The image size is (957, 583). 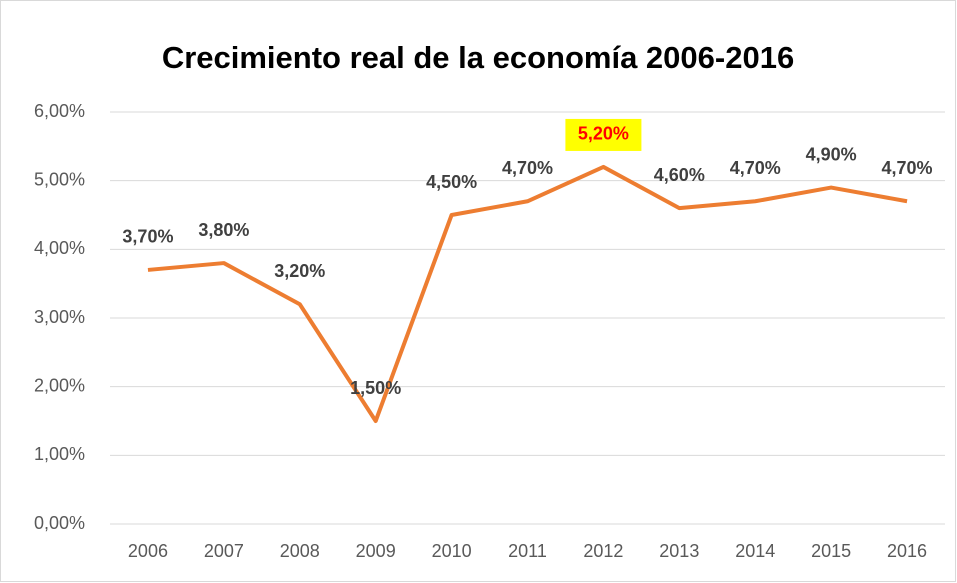 What do you see at coordinates (148, 551) in the screenshot?
I see `x-tick-label: 2006` at bounding box center [148, 551].